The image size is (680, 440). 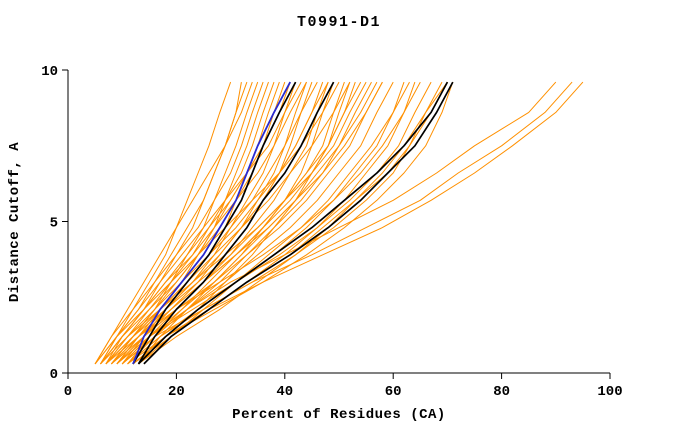 What do you see at coordinates (284, 392) in the screenshot?
I see `x-tick-label: 40` at bounding box center [284, 392].